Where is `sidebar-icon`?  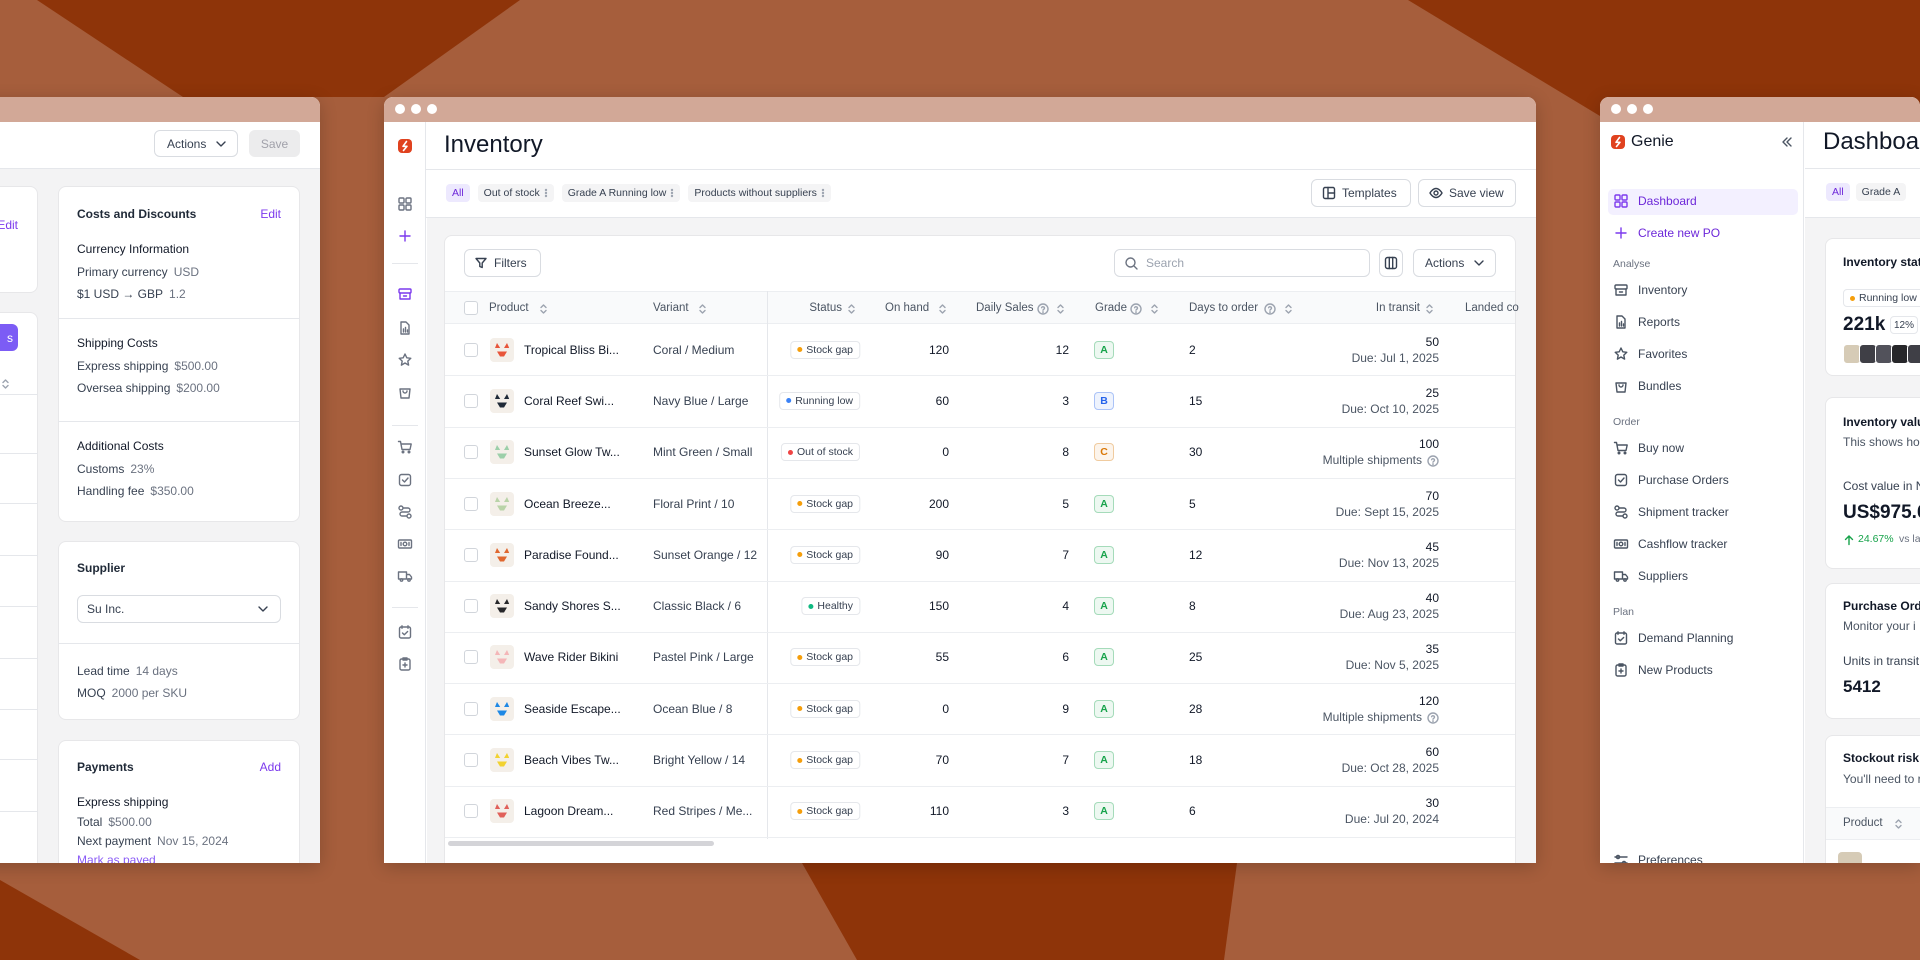
sidebar-icon is located at coordinates (405, 512).